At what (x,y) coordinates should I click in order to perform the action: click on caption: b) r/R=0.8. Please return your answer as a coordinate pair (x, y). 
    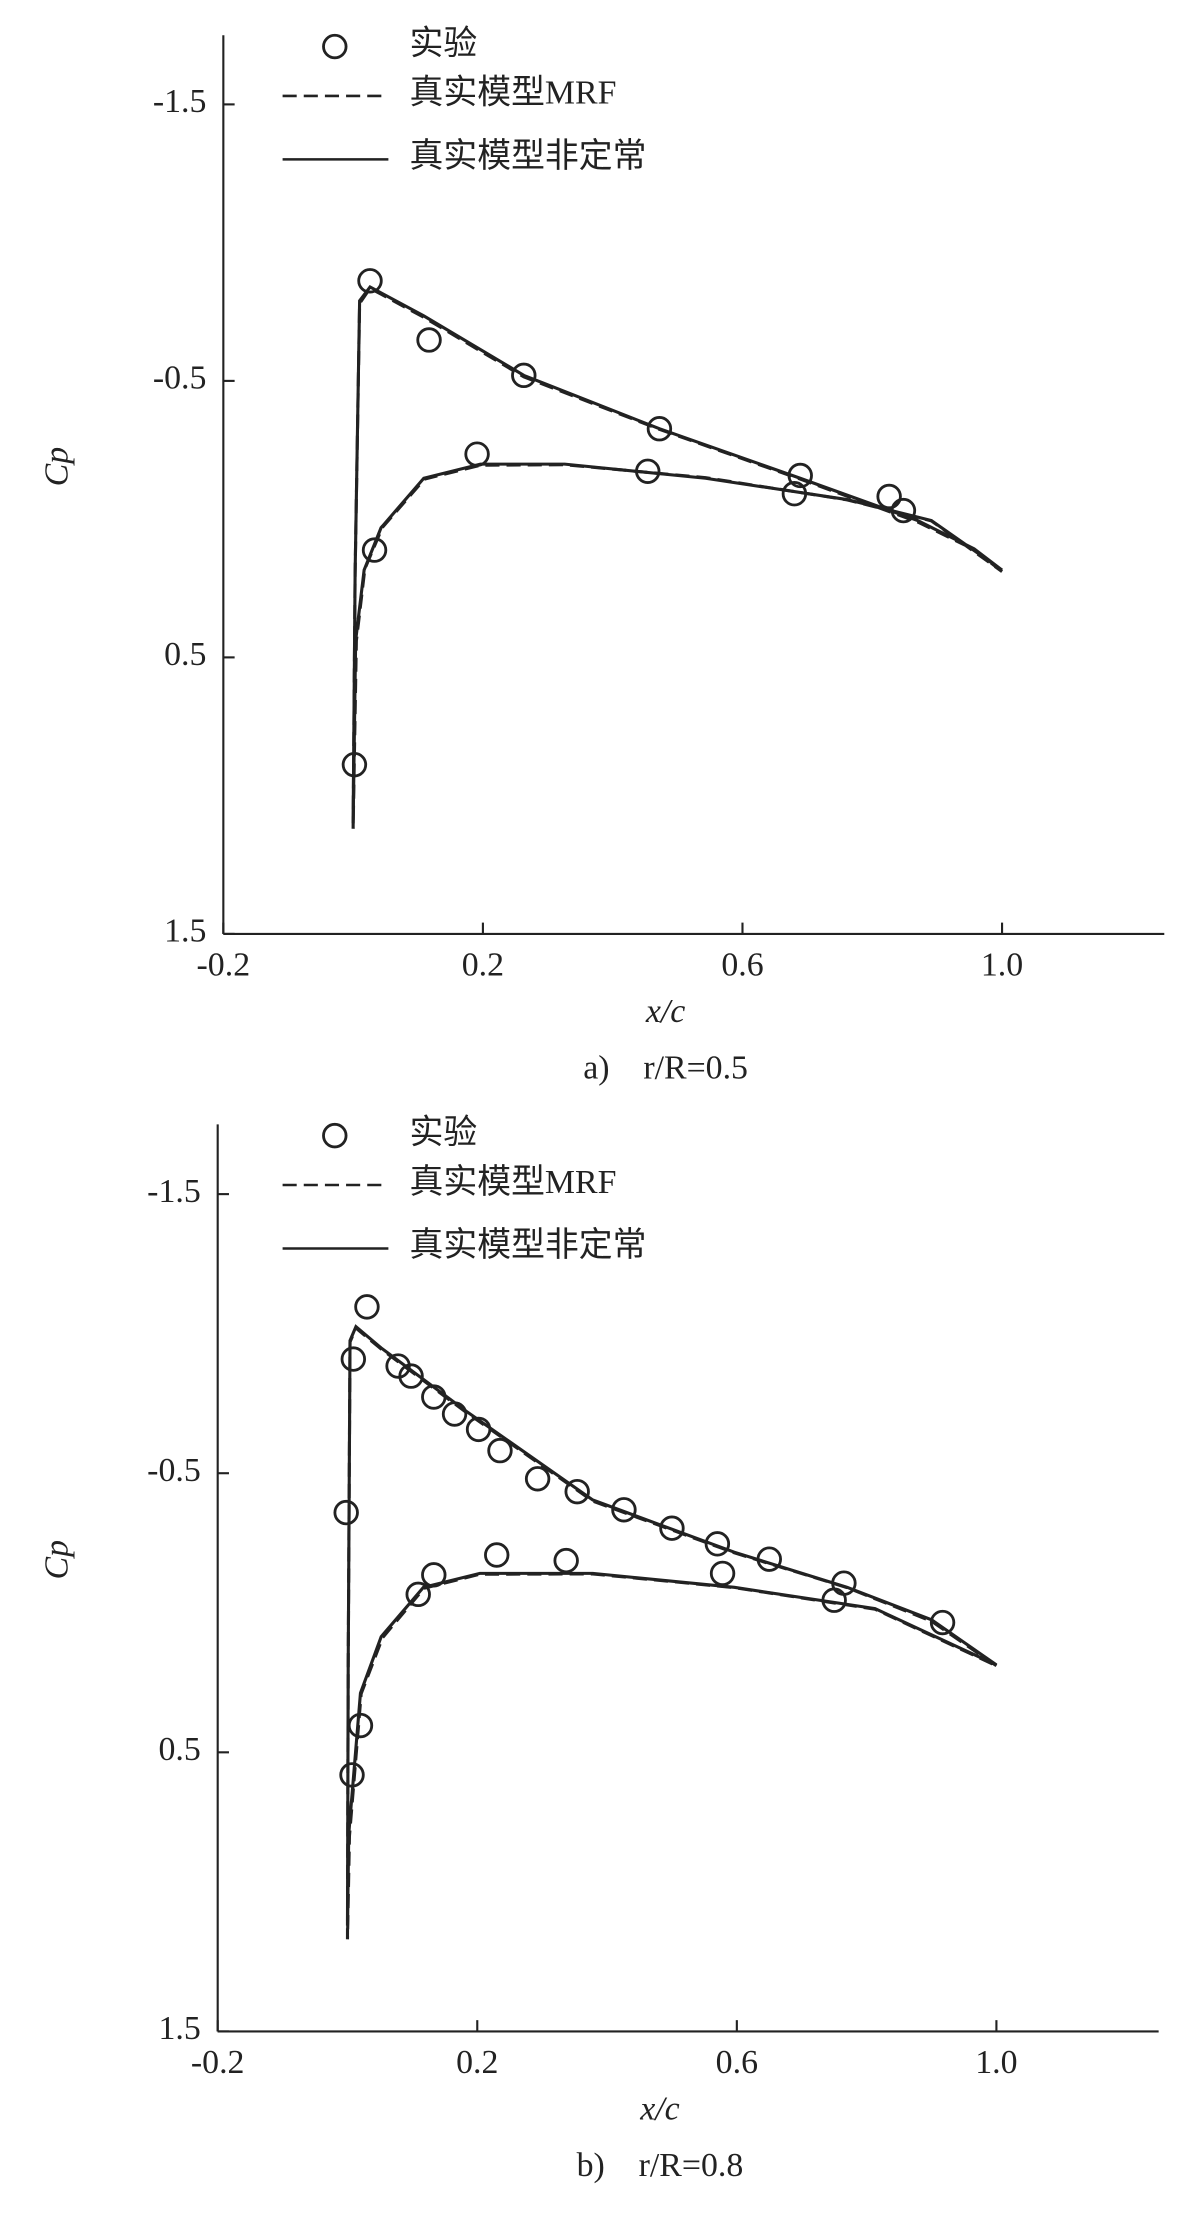
    Looking at the image, I should click on (660, 2165).